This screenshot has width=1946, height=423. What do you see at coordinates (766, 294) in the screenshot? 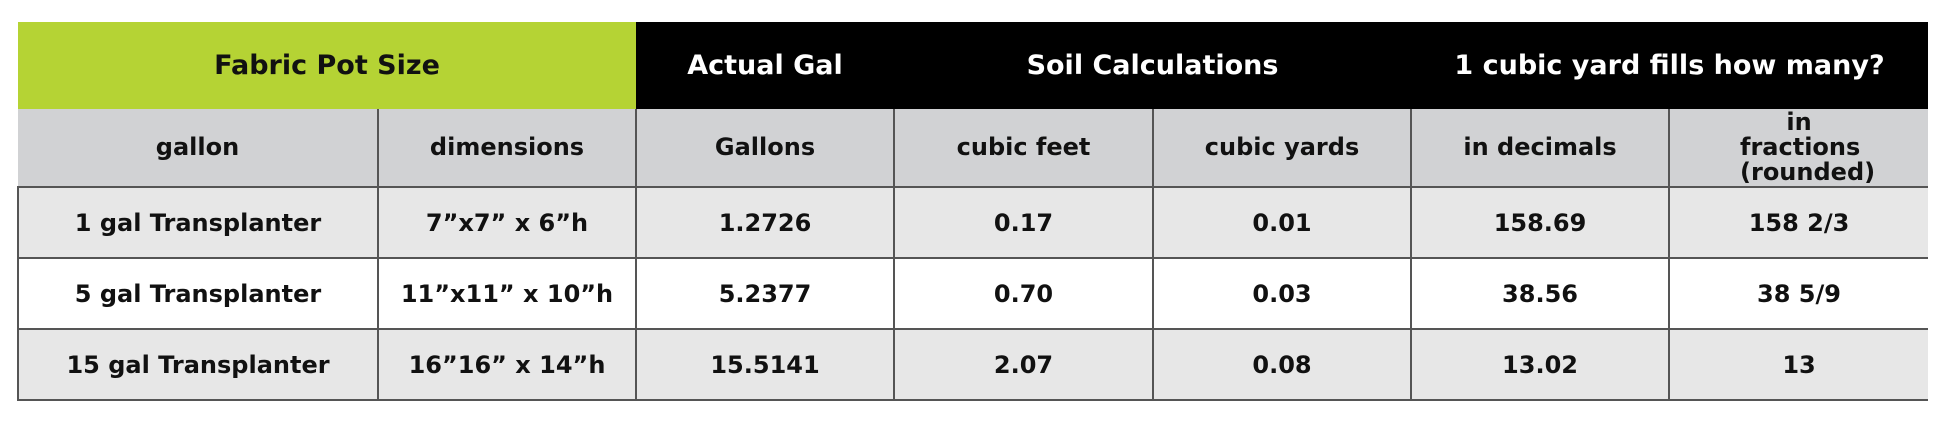
I see `cell: 5.2377` at bounding box center [766, 294].